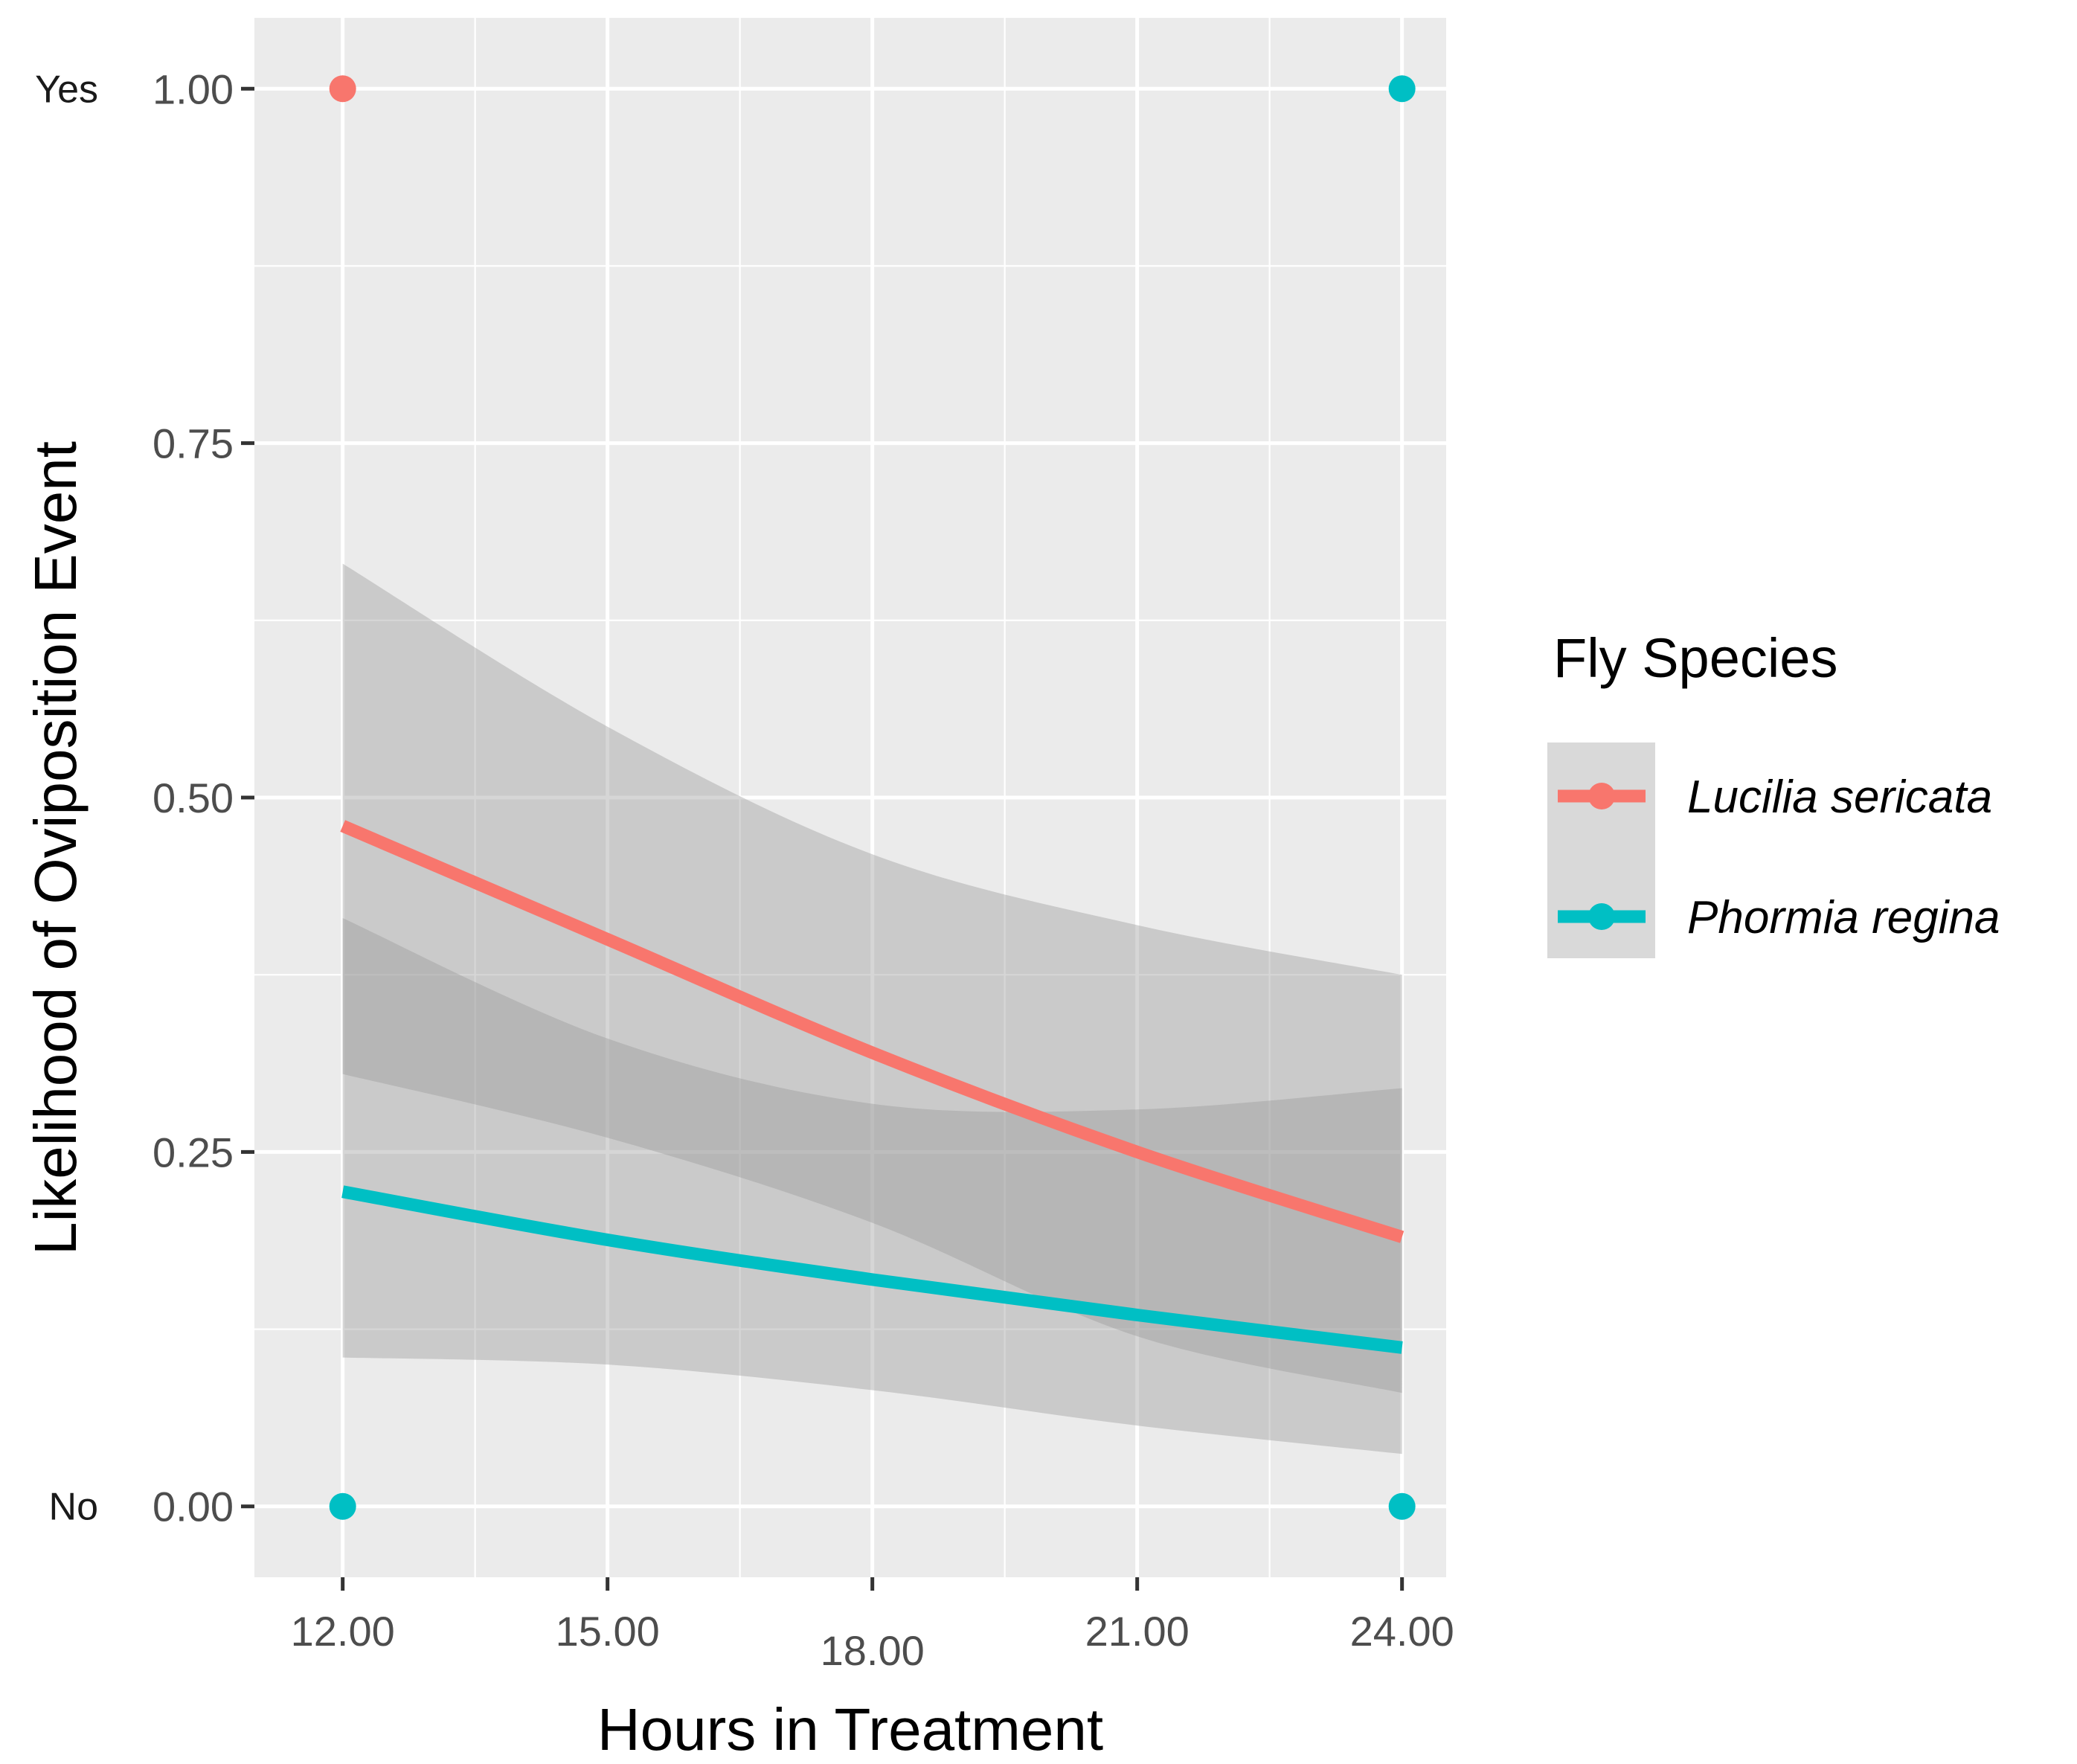  I want to click on y-tick-label: 0.50, so click(193, 797).